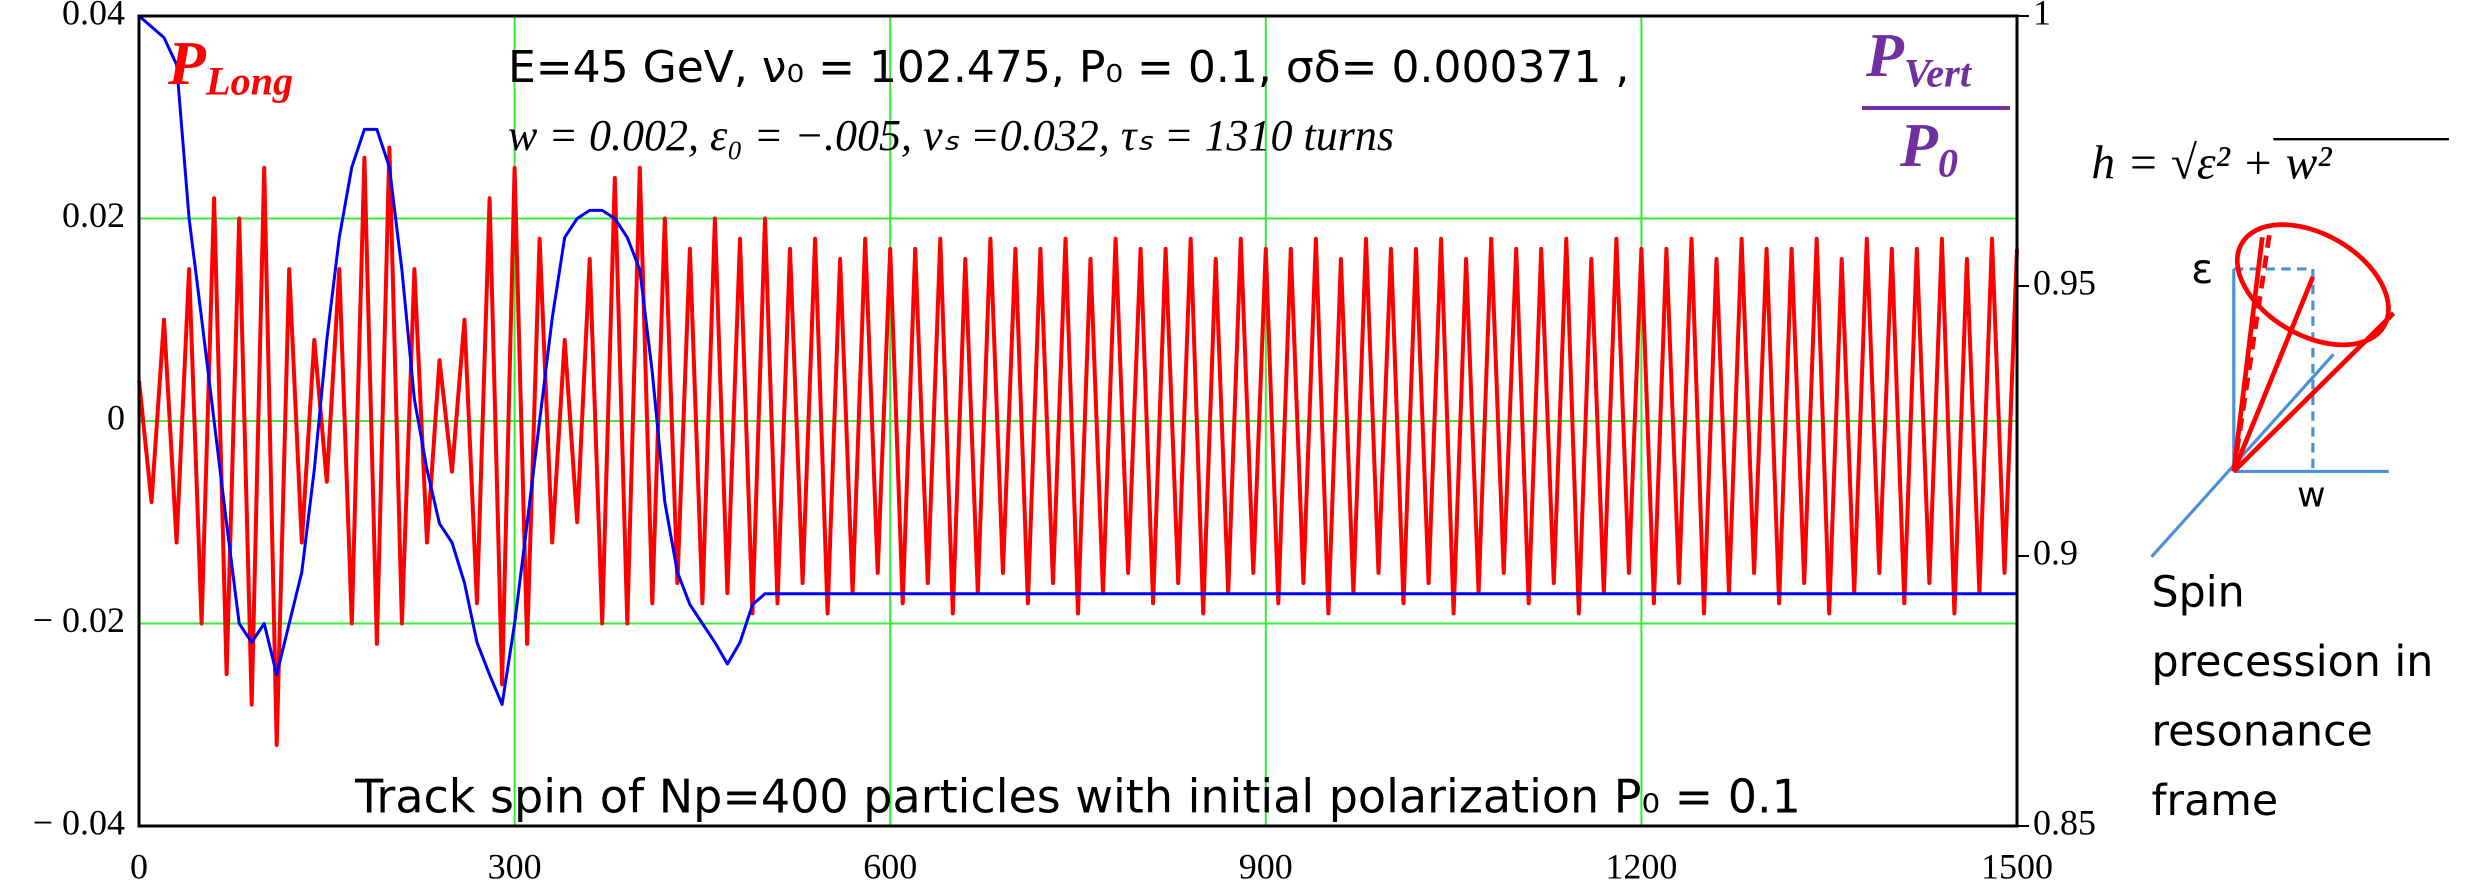 The width and height of the screenshot is (2481, 892). Describe the element at coordinates (2042, 16) in the screenshot. I see `y2-tick-label: 1` at that location.